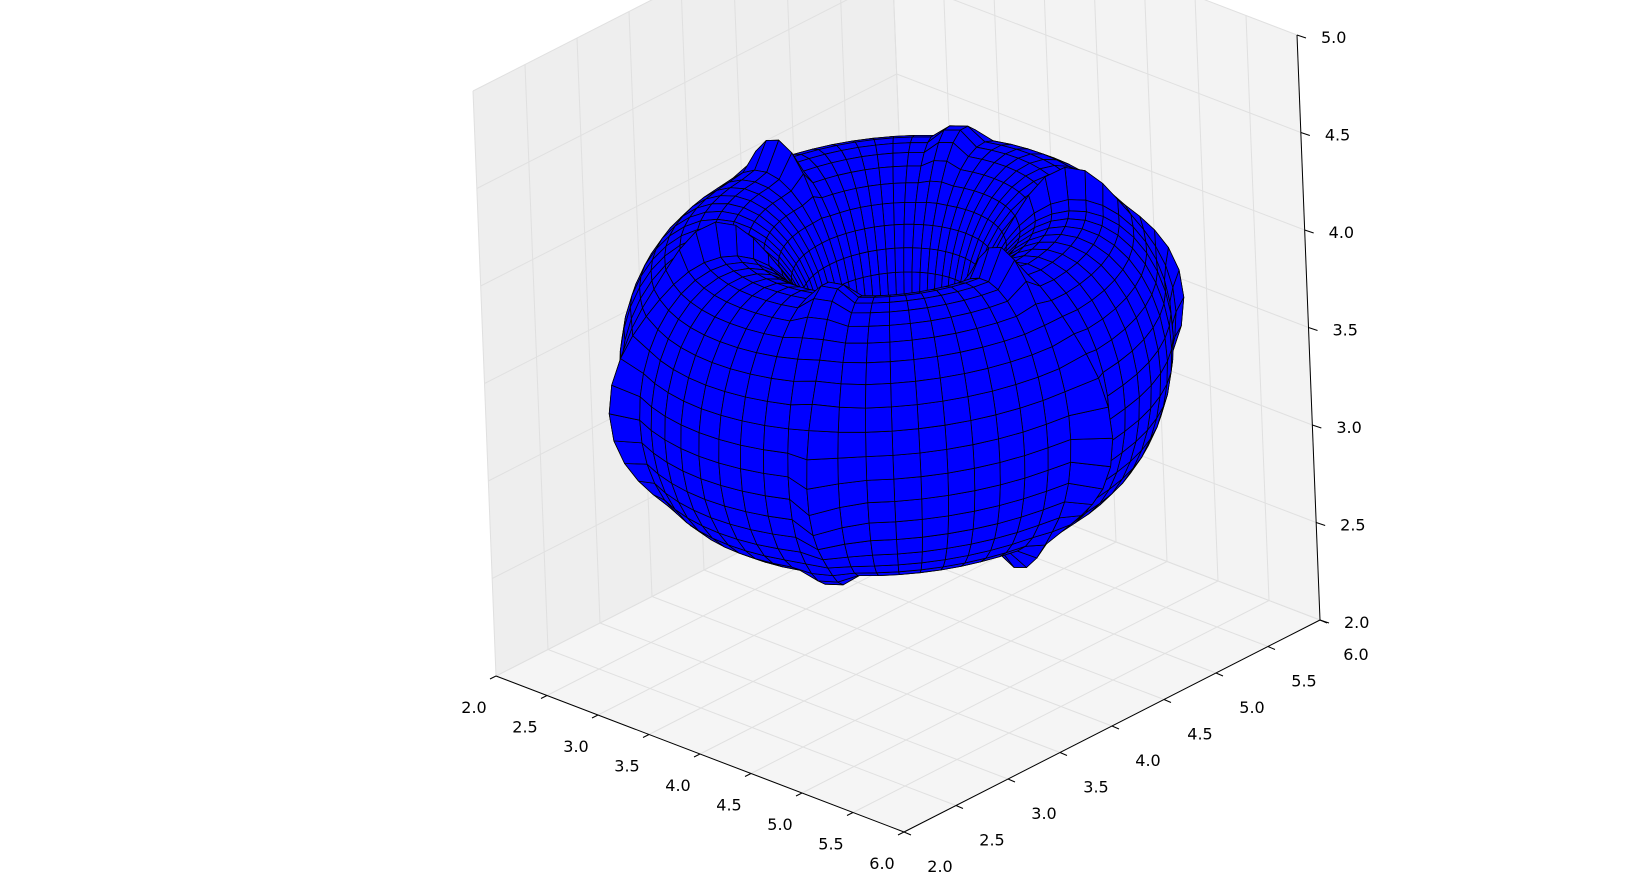 This screenshot has height=887, width=1633. Describe the element at coordinates (881, 863) in the screenshot. I see `x-tick-label: 6.0` at that location.